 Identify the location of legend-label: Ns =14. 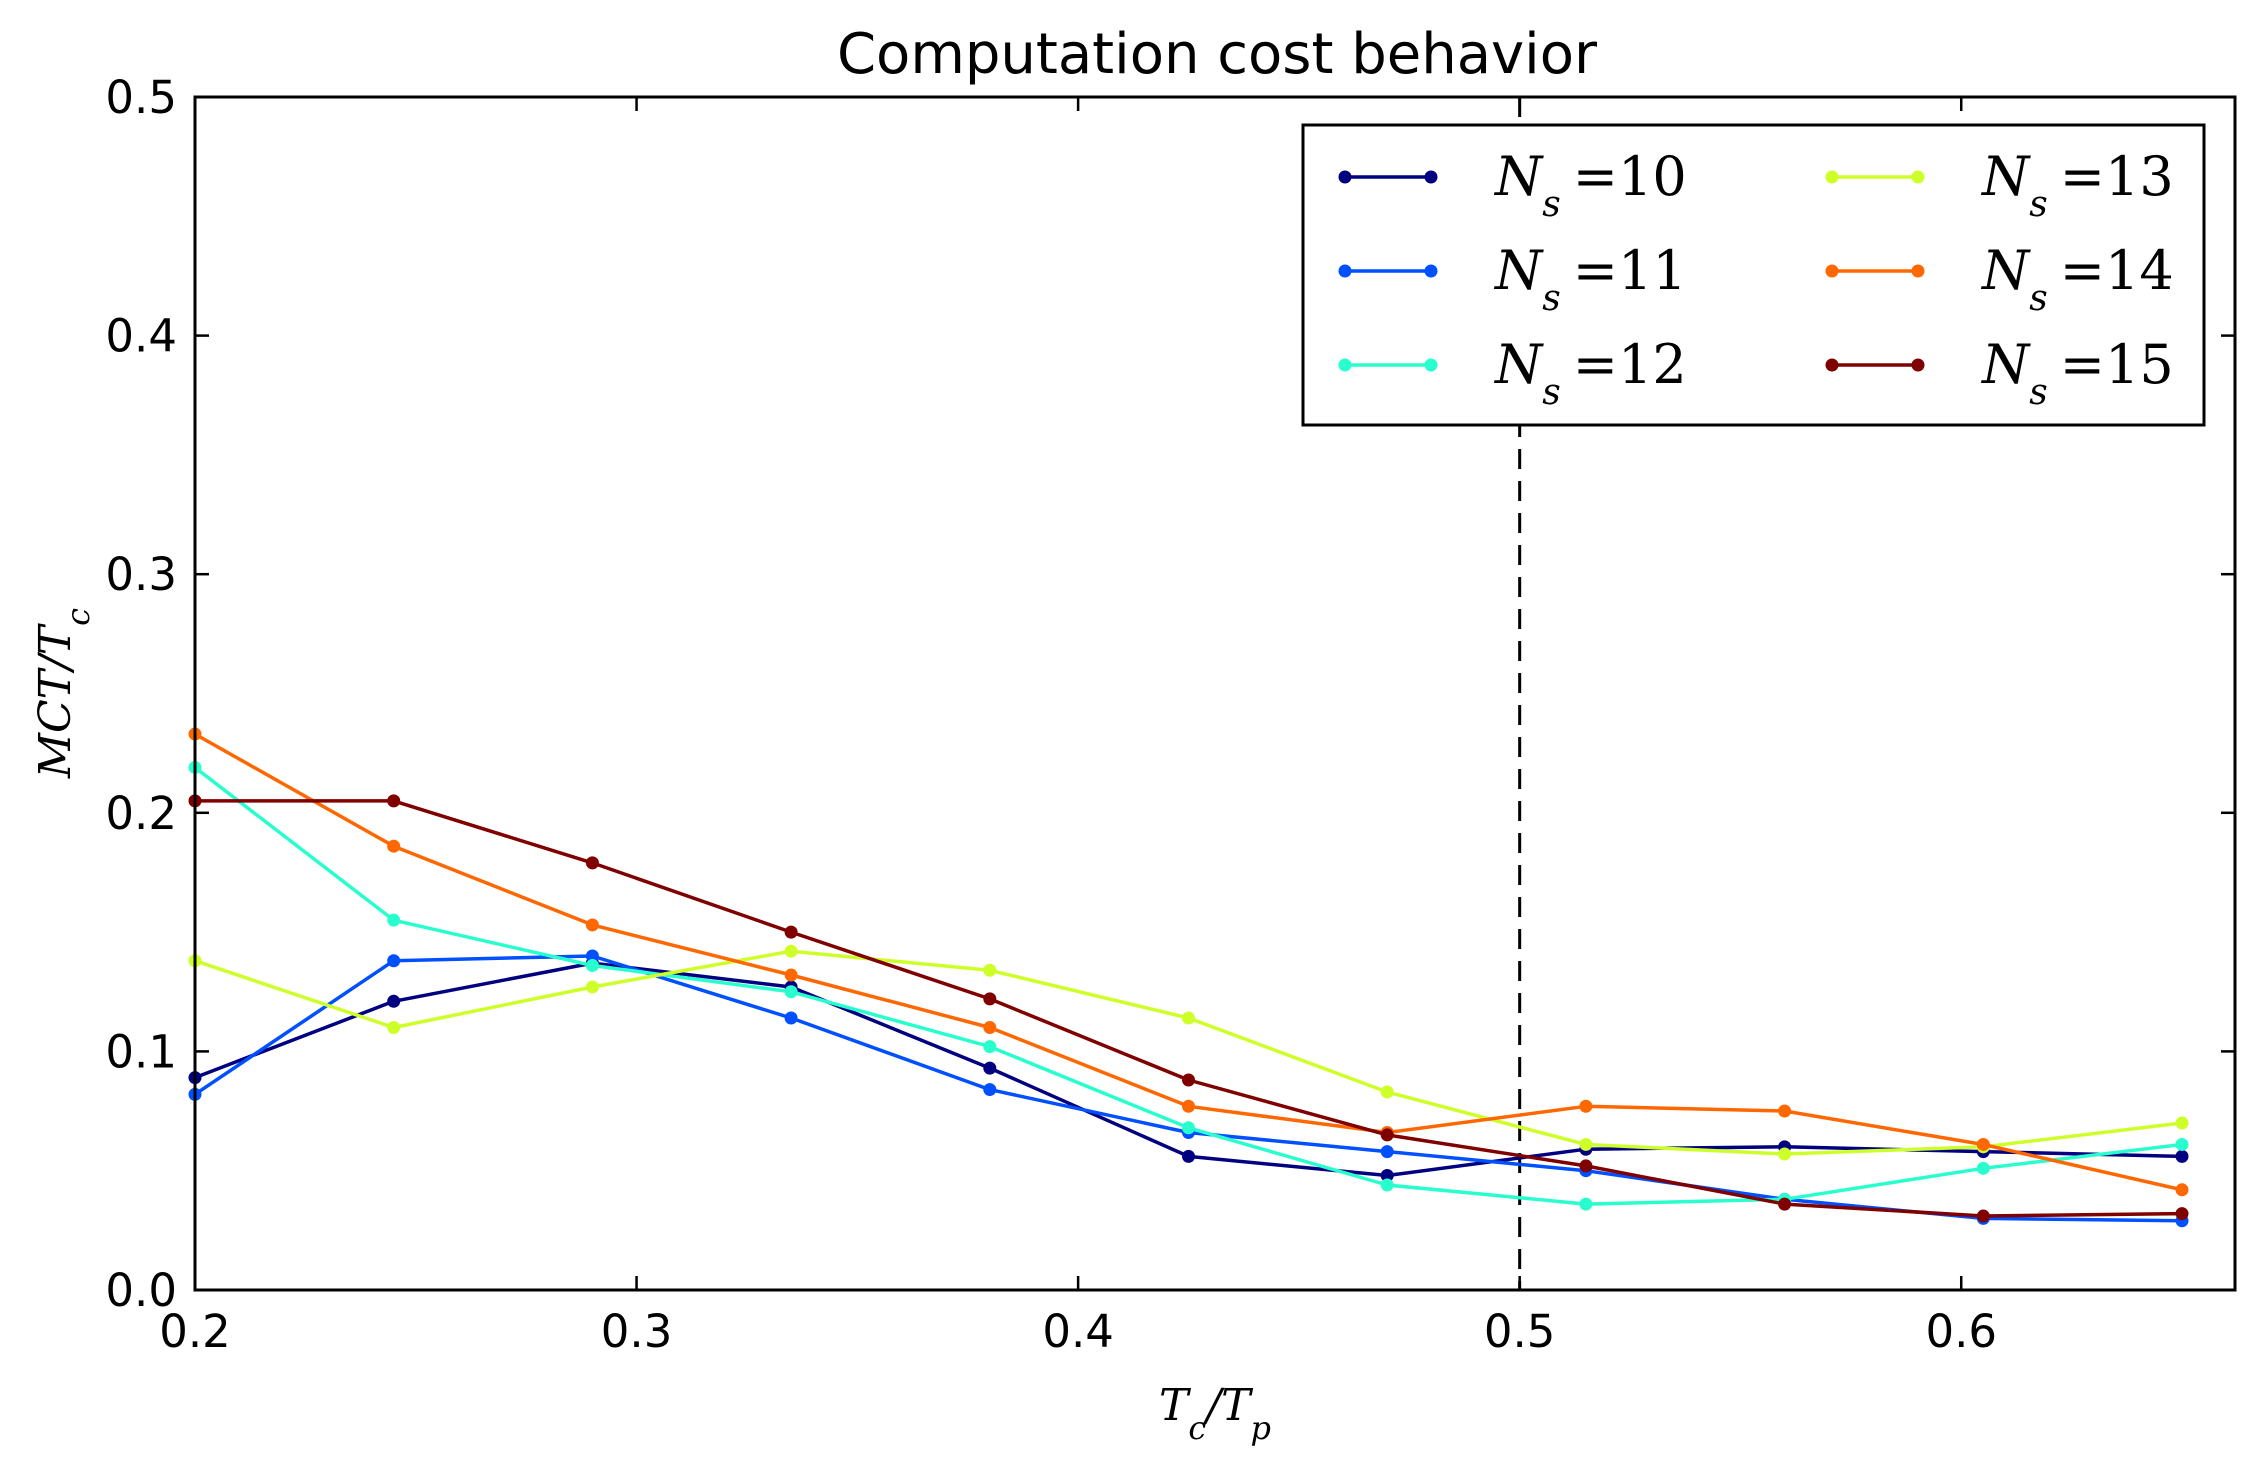
(2077, 279).